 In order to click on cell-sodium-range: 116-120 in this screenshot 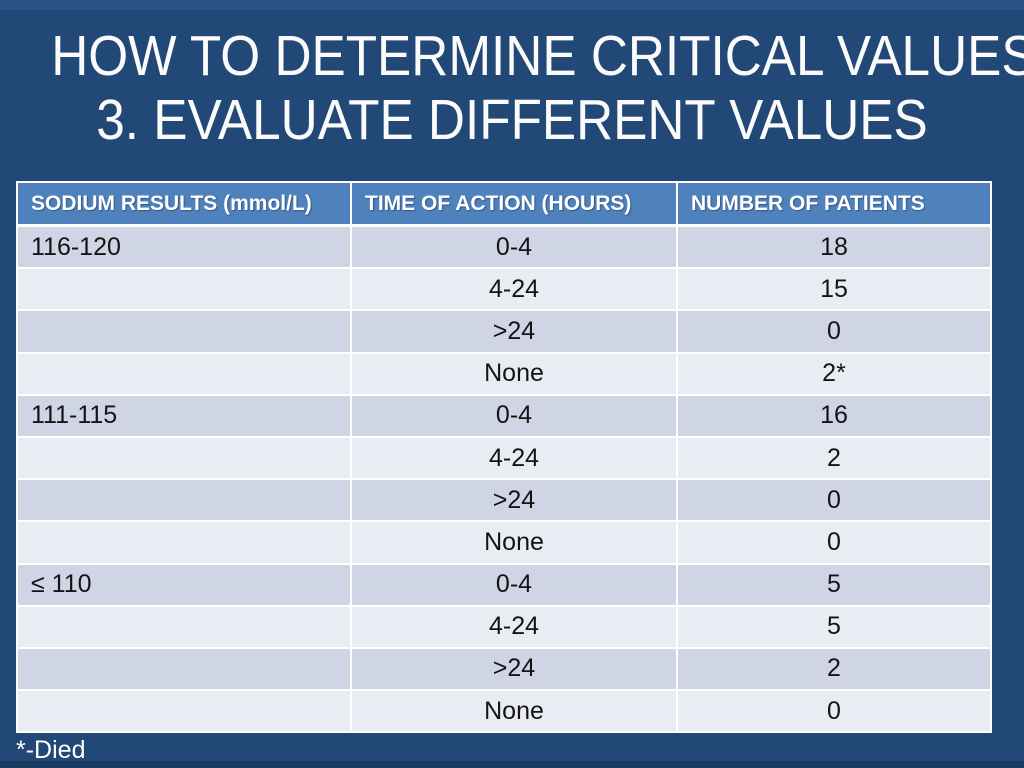, I will do `click(184, 247)`.